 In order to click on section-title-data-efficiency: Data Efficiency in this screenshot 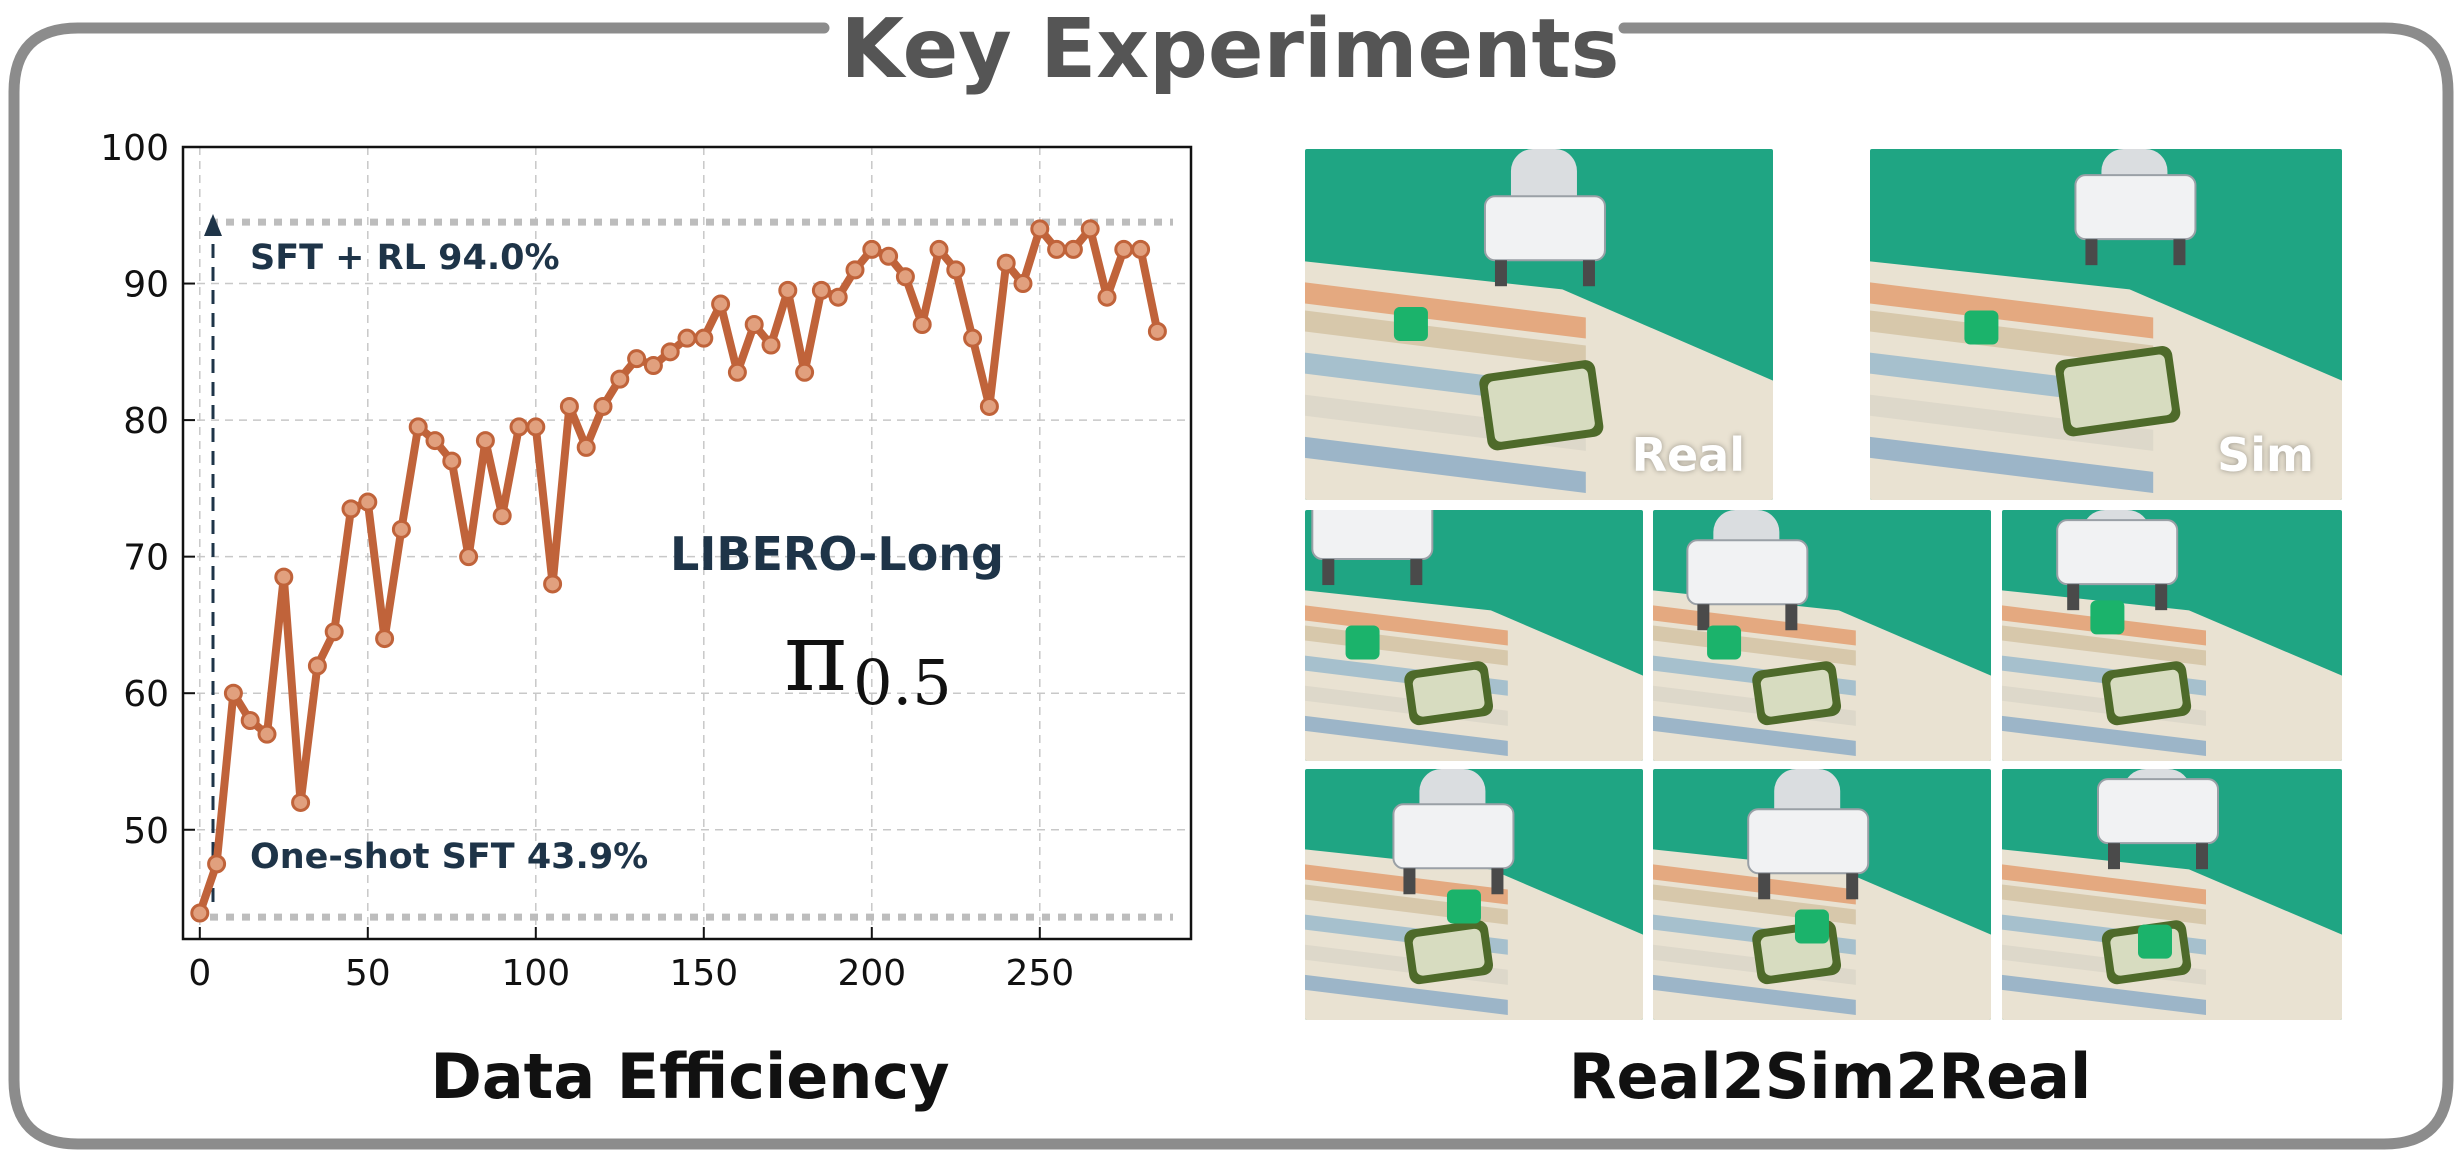, I will do `click(690, 1076)`.